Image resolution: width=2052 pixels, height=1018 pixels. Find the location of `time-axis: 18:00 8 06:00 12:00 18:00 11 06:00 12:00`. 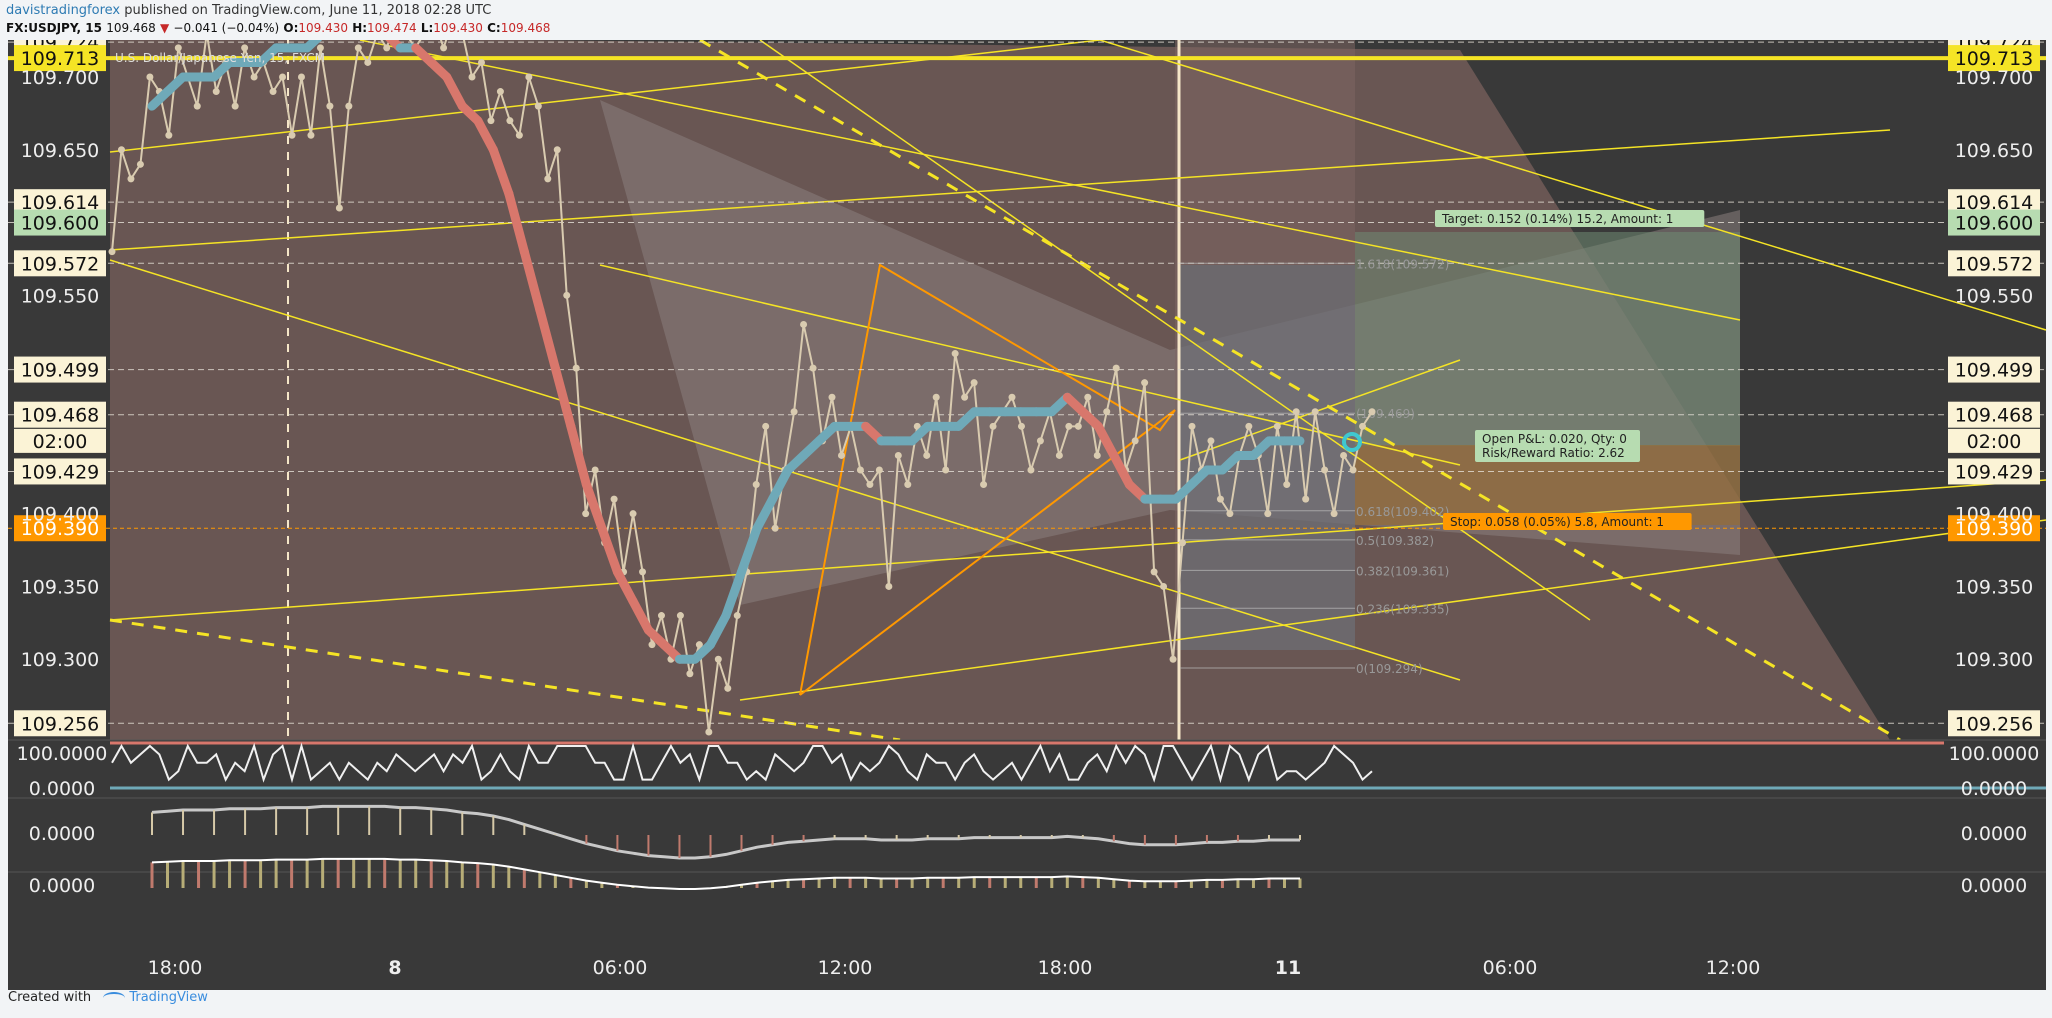

time-axis: 18:00 8 06:00 12:00 18:00 11 06:00 12:00 is located at coordinates (1027, 973).